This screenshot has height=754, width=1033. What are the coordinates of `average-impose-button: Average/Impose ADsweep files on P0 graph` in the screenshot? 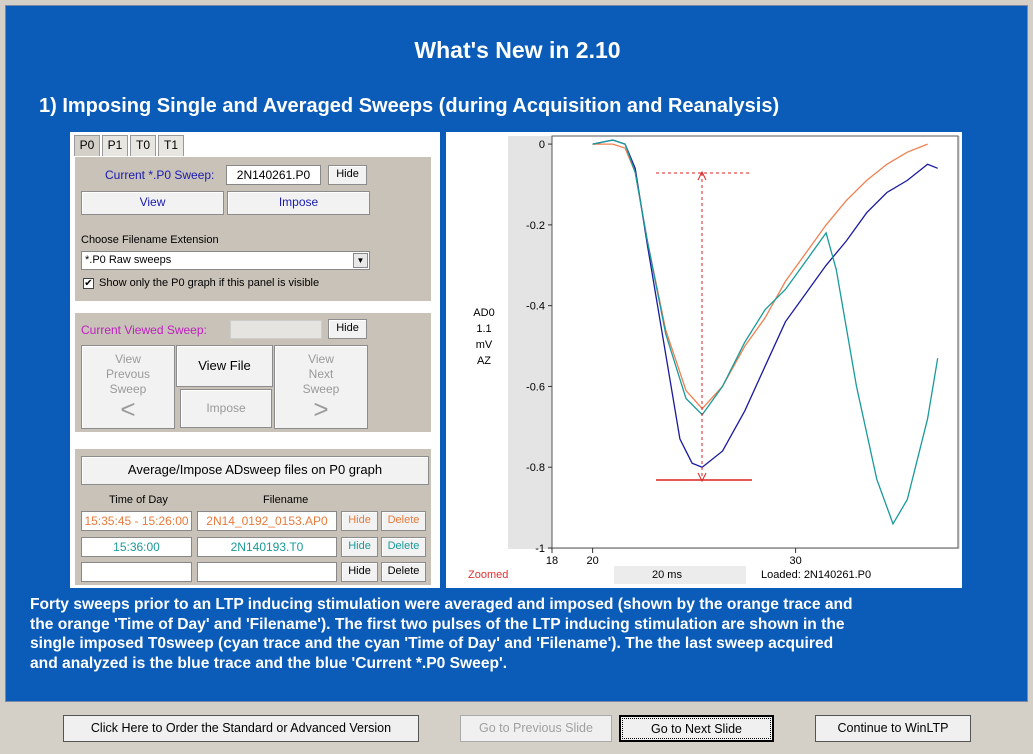 It's located at (255, 470).